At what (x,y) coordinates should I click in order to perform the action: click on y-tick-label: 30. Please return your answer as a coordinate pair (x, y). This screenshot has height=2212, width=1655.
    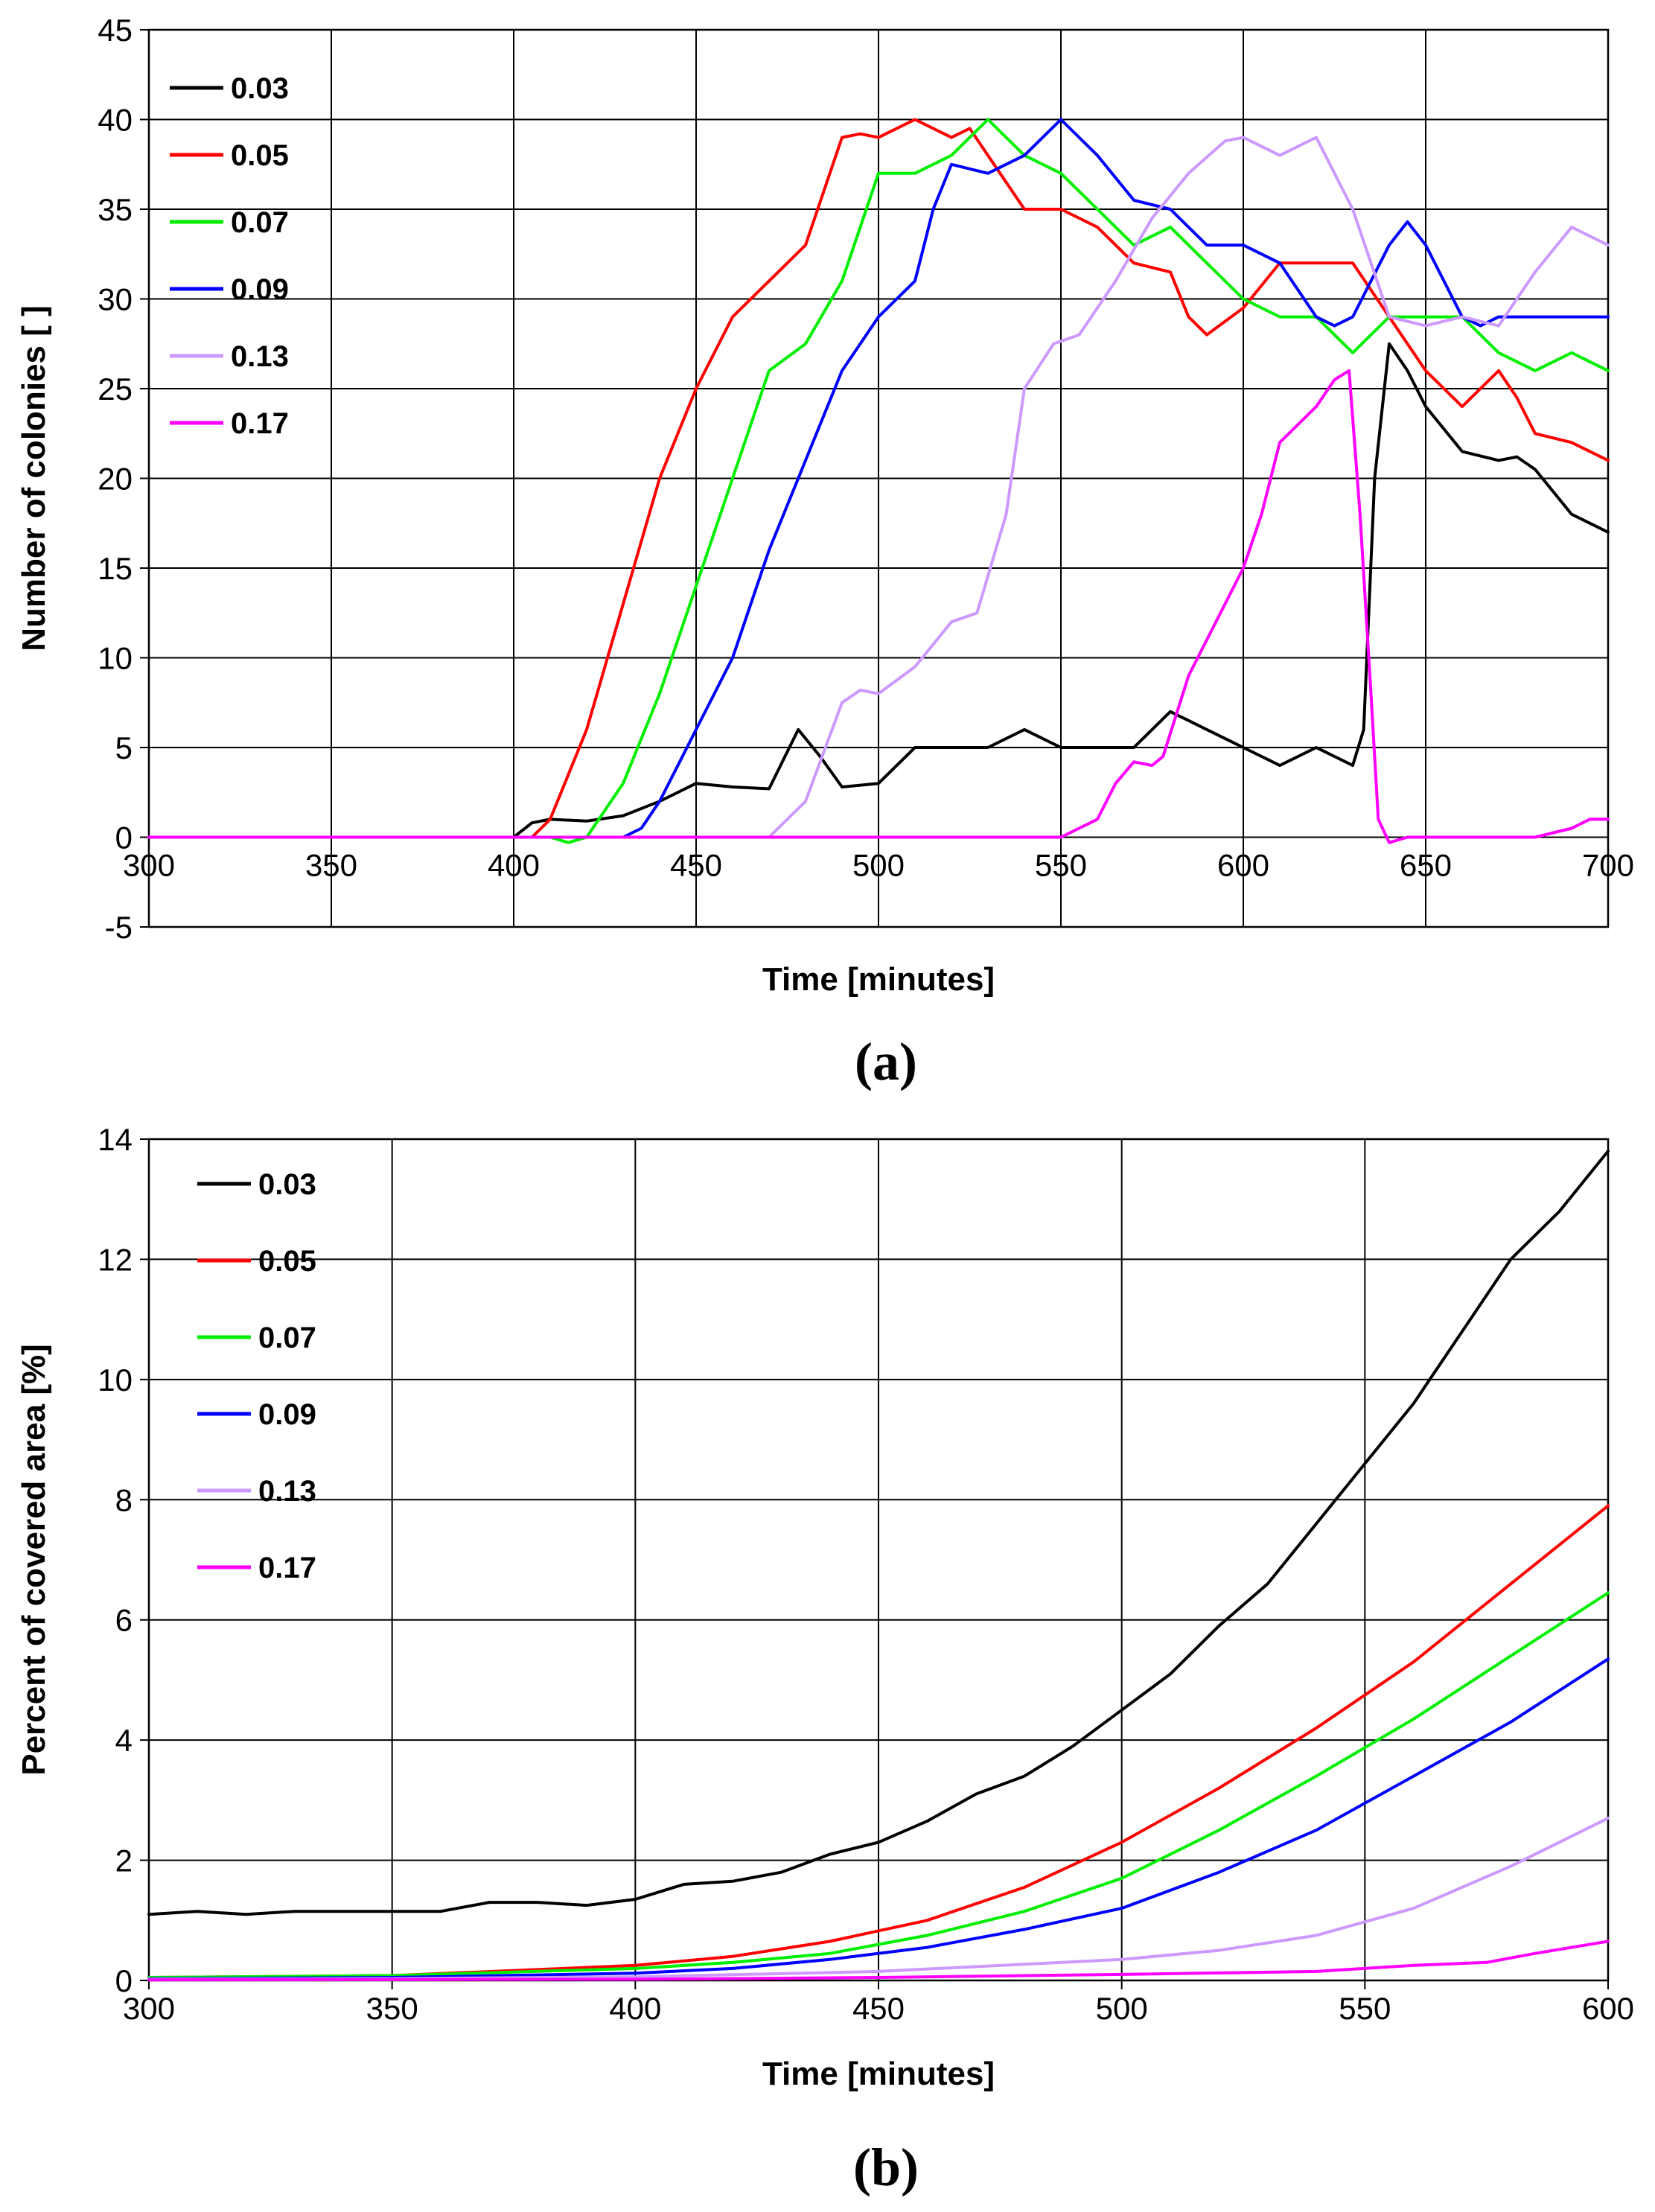
    Looking at the image, I should click on (115, 299).